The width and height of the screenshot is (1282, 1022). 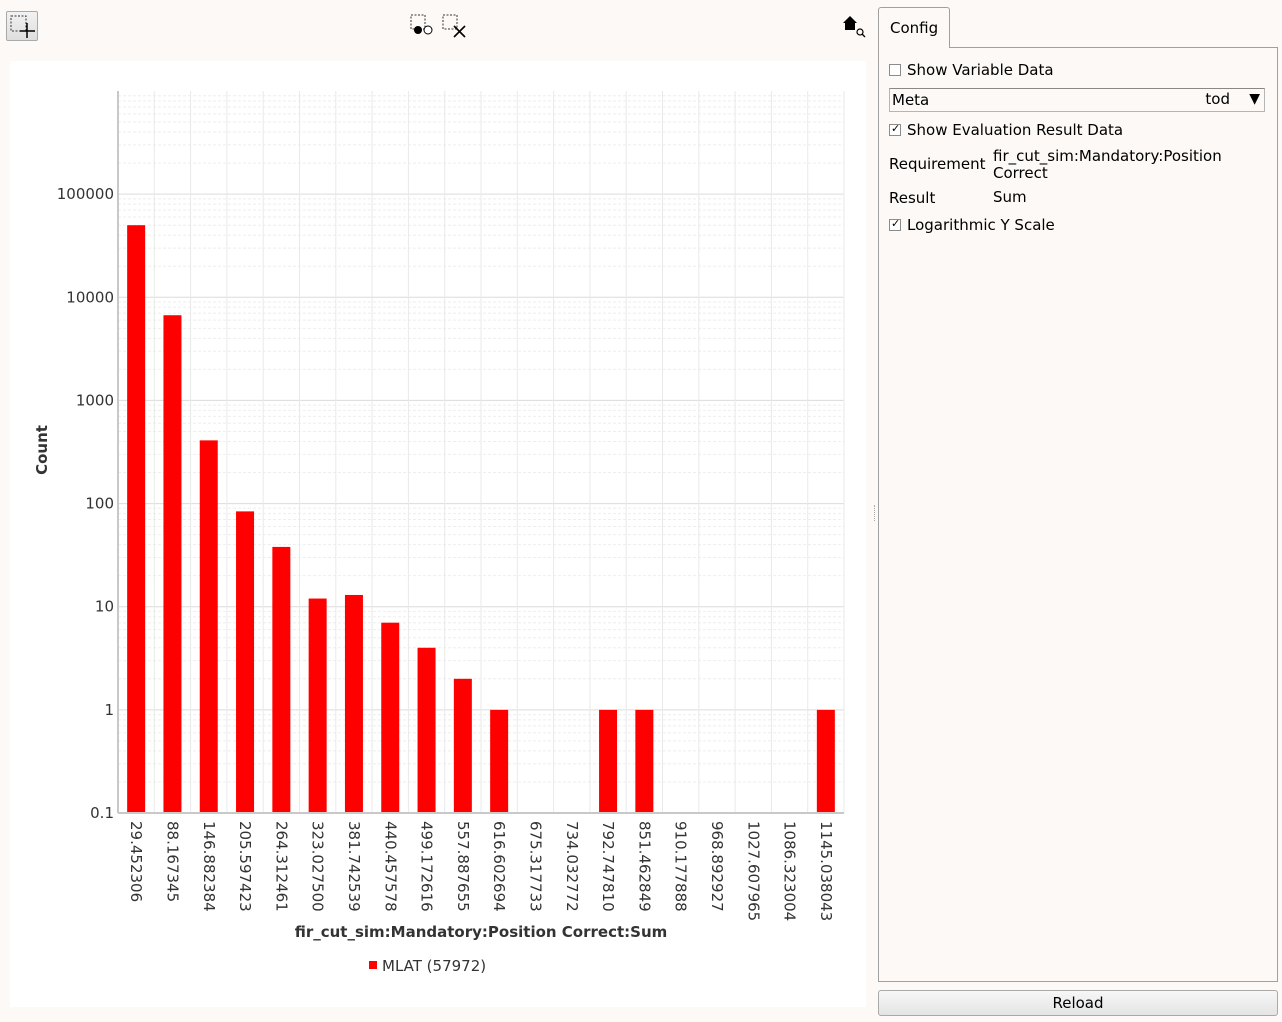 I want to click on y-tick-label: 0.1, so click(x=102, y=813).